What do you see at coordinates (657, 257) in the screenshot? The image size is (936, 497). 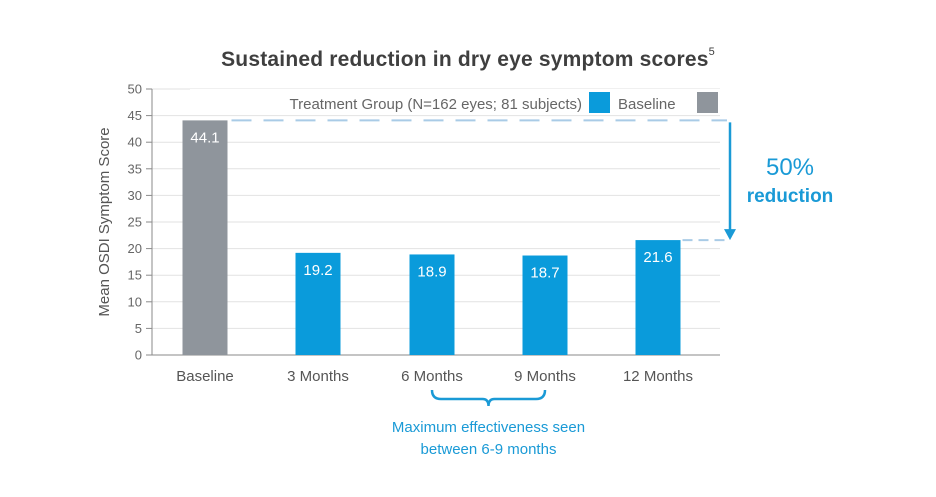 I see `bar-value-label: 21.6` at bounding box center [657, 257].